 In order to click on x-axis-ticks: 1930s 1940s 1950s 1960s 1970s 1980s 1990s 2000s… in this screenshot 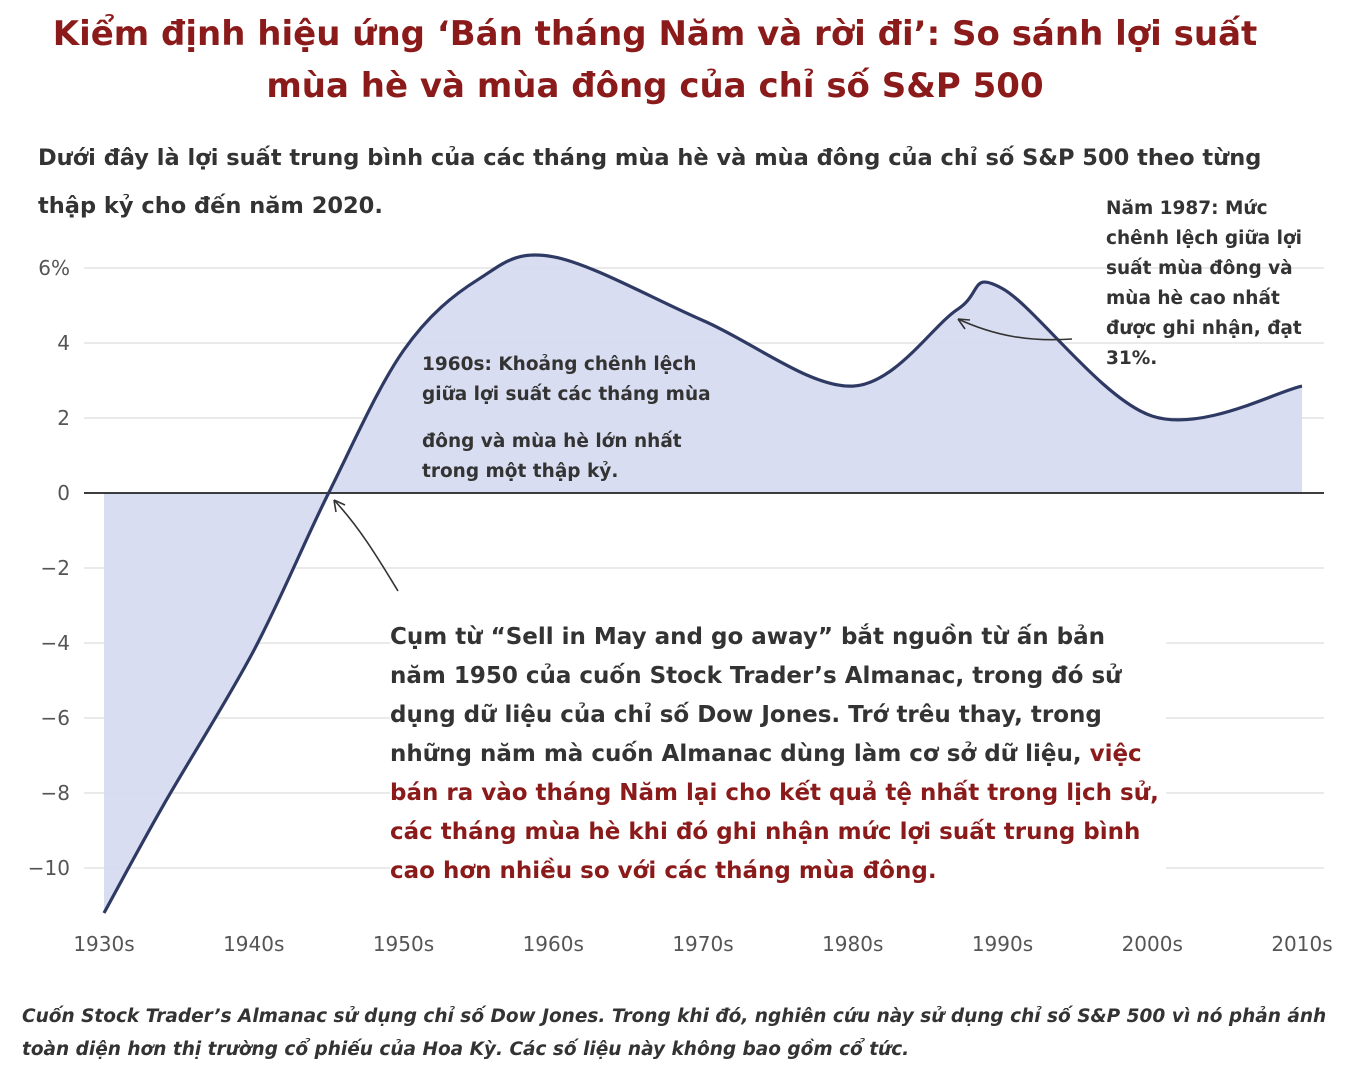, I will do `click(702, 944)`.